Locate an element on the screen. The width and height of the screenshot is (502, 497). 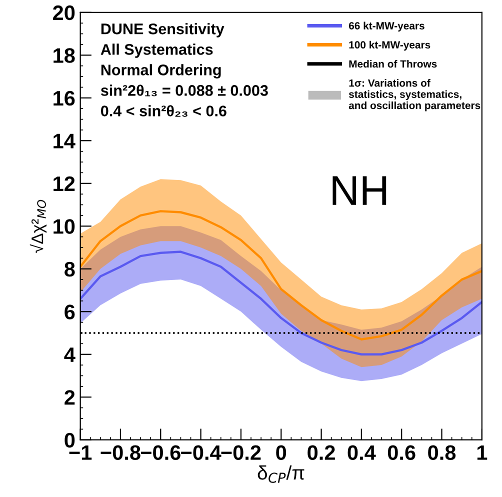
legend-label: Median of Throws is located at coordinates (393, 64).